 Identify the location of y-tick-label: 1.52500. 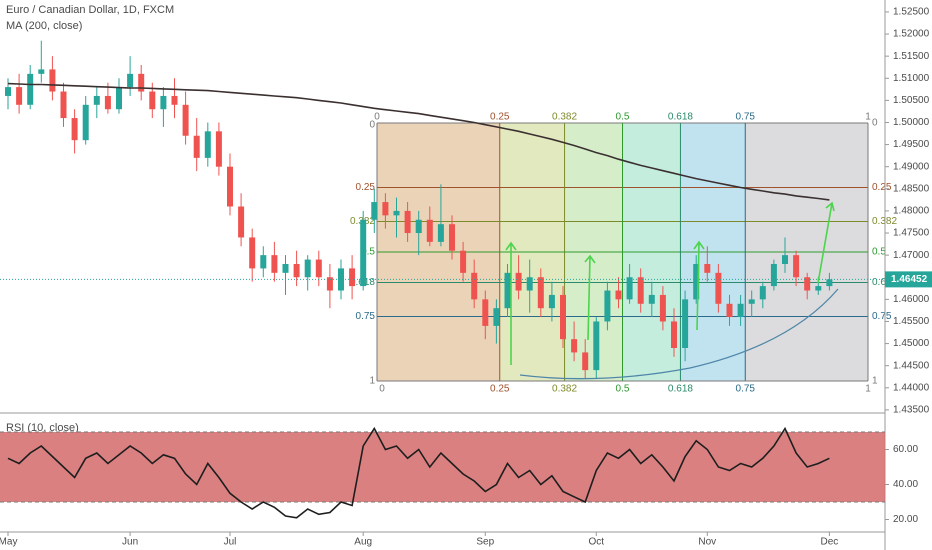
(911, 12).